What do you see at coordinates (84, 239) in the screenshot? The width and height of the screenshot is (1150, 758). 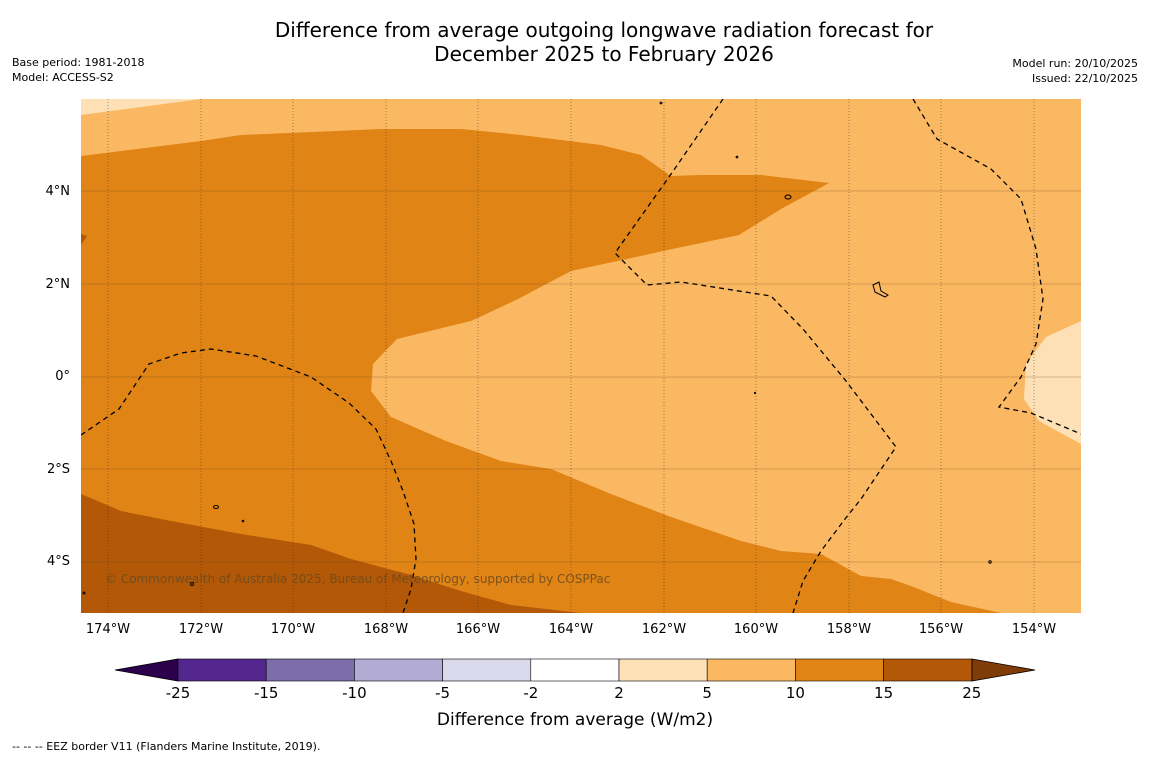 I see `band-15-to-25-edge` at bounding box center [84, 239].